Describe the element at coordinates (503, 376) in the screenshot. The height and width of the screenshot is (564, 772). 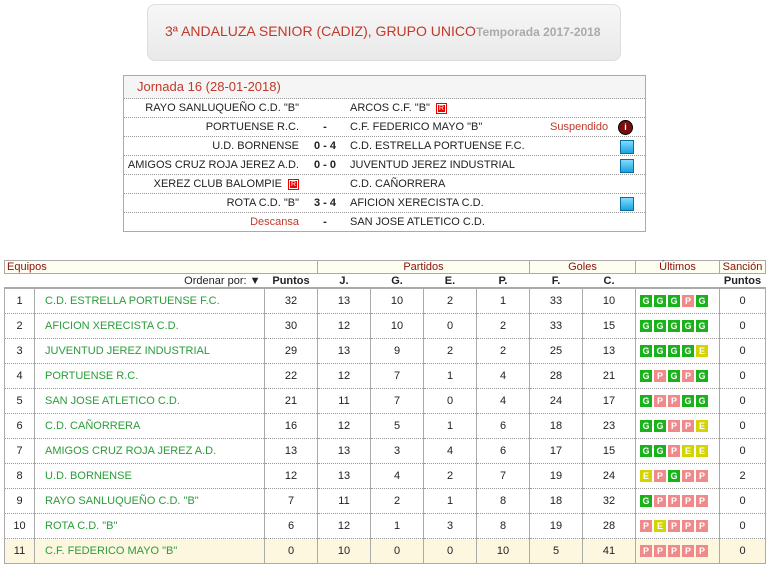
I see `cell-p: 4` at that location.